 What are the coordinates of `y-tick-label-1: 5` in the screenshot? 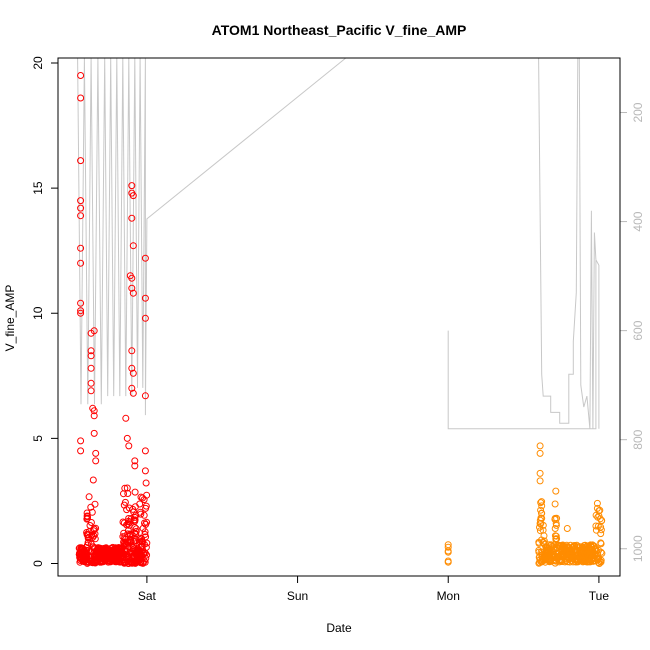 It's located at (38, 438).